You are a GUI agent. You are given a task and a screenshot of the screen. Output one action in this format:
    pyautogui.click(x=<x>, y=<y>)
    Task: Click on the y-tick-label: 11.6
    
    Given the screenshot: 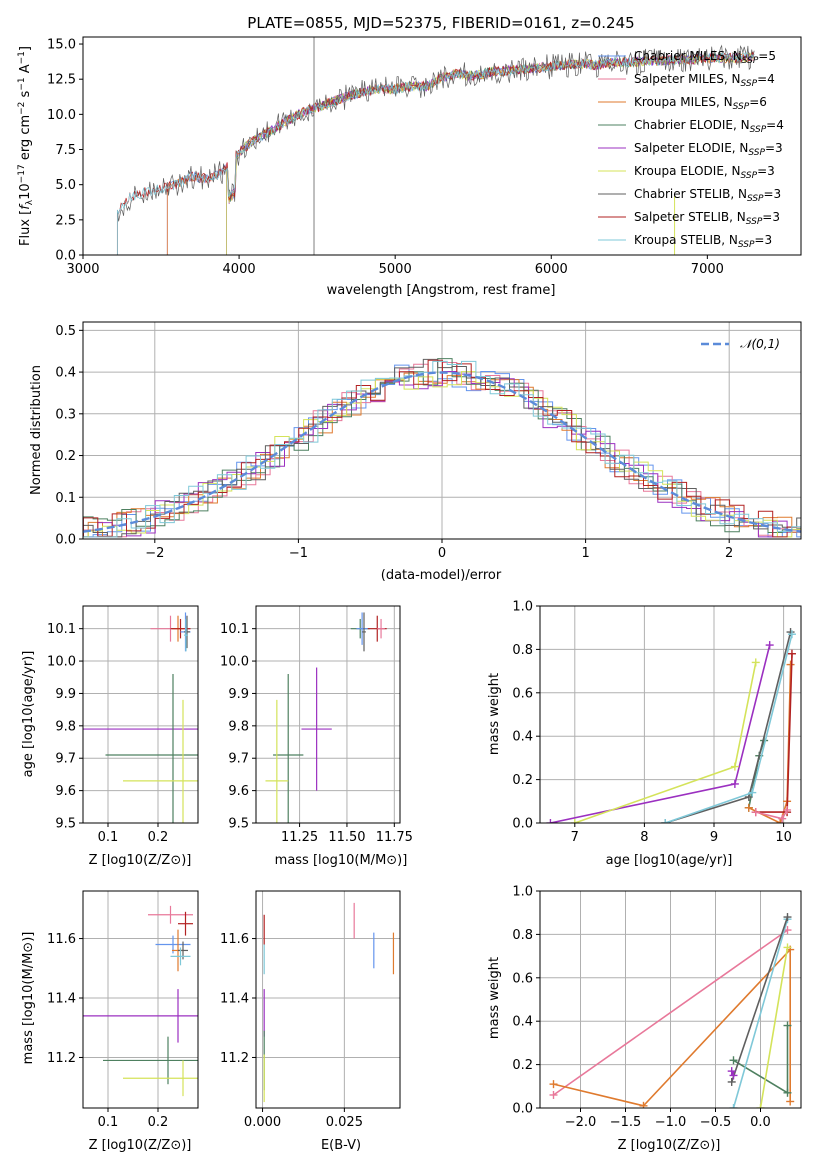 What is the action you would take?
    pyautogui.click(x=234, y=939)
    